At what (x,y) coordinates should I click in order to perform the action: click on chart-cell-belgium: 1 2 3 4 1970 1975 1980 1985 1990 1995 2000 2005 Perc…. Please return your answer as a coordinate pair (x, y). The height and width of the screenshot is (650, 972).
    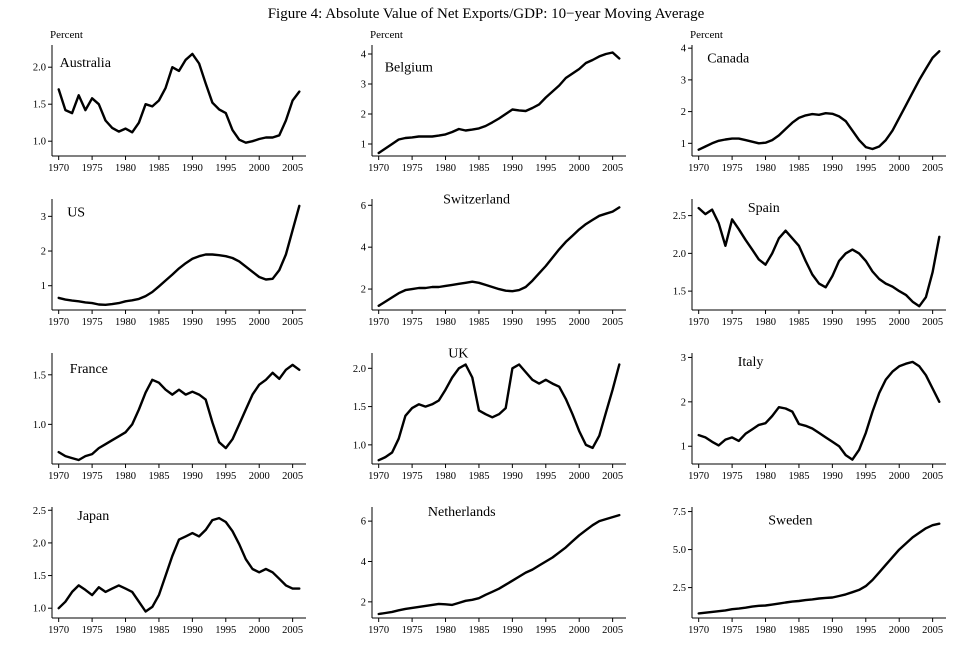
    Looking at the image, I should click on (483, 104).